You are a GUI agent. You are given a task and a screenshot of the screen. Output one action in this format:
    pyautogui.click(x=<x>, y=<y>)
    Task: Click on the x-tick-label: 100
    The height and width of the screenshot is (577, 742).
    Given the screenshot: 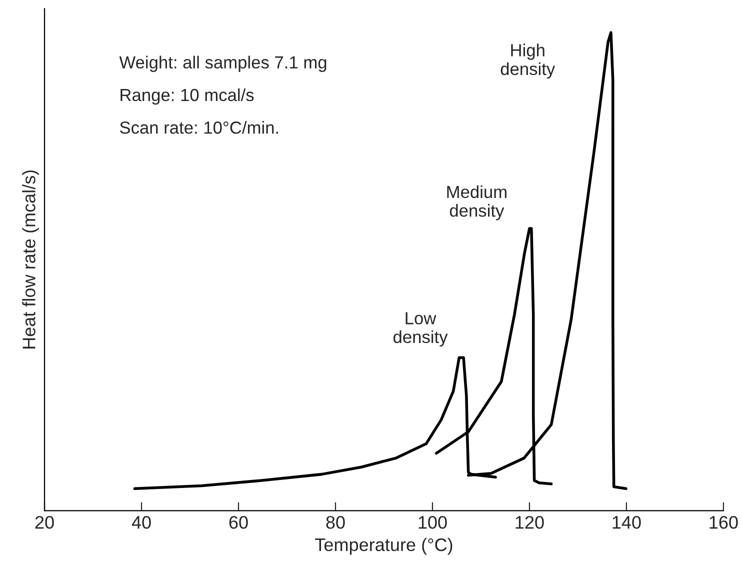 What is the action you would take?
    pyautogui.click(x=432, y=522)
    